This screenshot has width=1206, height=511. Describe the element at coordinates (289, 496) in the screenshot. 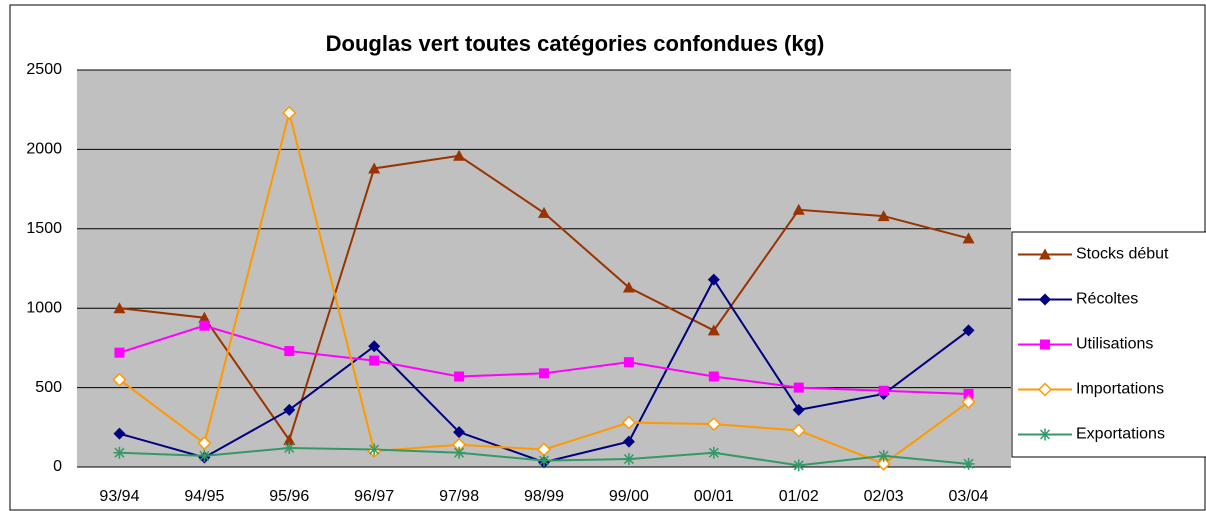

I see `x-tick-label: 95/96` at that location.